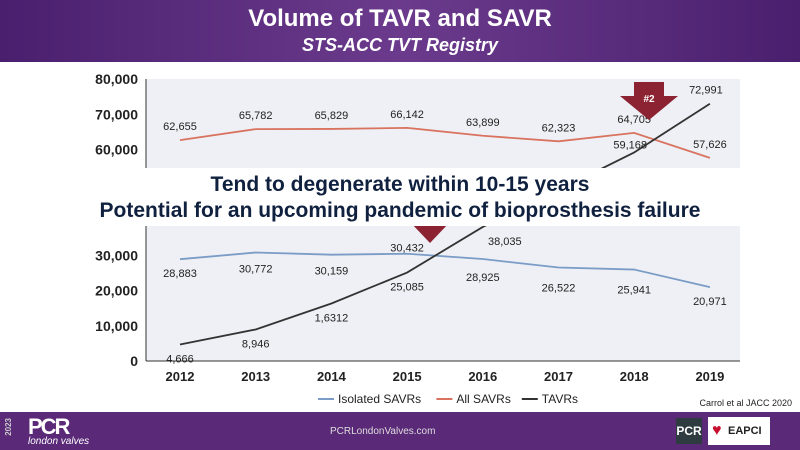 This screenshot has width=800, height=450. What do you see at coordinates (379, 399) in the screenshot?
I see `legend-label: Isolated SAVRs` at bounding box center [379, 399].